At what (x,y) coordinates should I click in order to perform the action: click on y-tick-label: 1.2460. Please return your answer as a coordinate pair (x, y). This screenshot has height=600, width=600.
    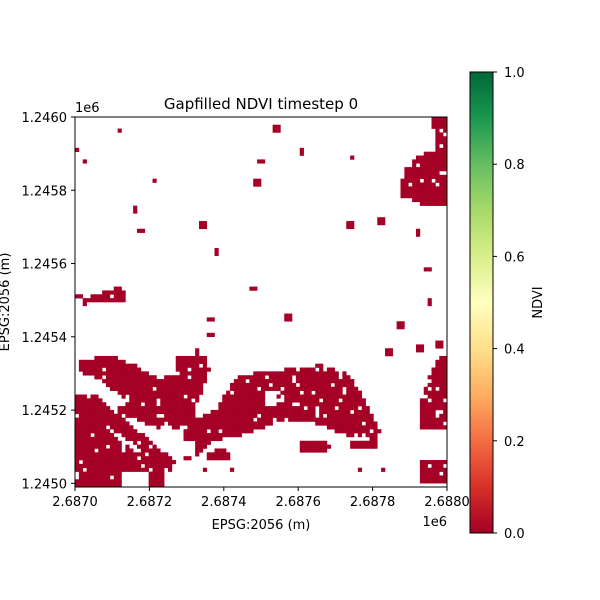
    Looking at the image, I should click on (45, 118).